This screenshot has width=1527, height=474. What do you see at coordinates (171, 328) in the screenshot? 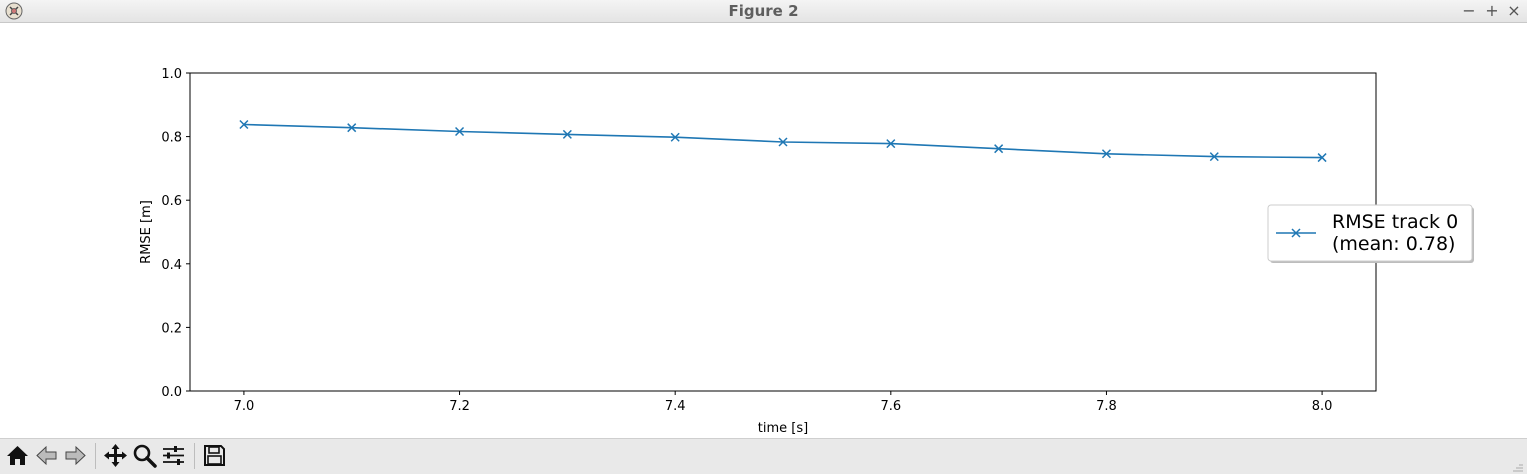
I see `y-tick-label: 0.2` at bounding box center [171, 328].